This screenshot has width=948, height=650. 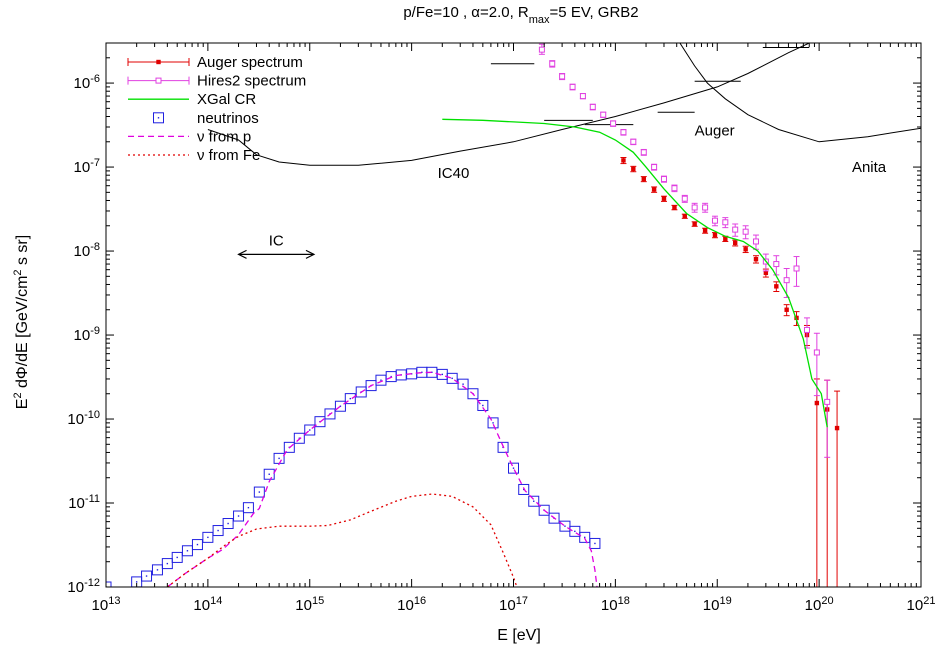 I want to click on ylabel-pre: E, so click(x=22, y=404).